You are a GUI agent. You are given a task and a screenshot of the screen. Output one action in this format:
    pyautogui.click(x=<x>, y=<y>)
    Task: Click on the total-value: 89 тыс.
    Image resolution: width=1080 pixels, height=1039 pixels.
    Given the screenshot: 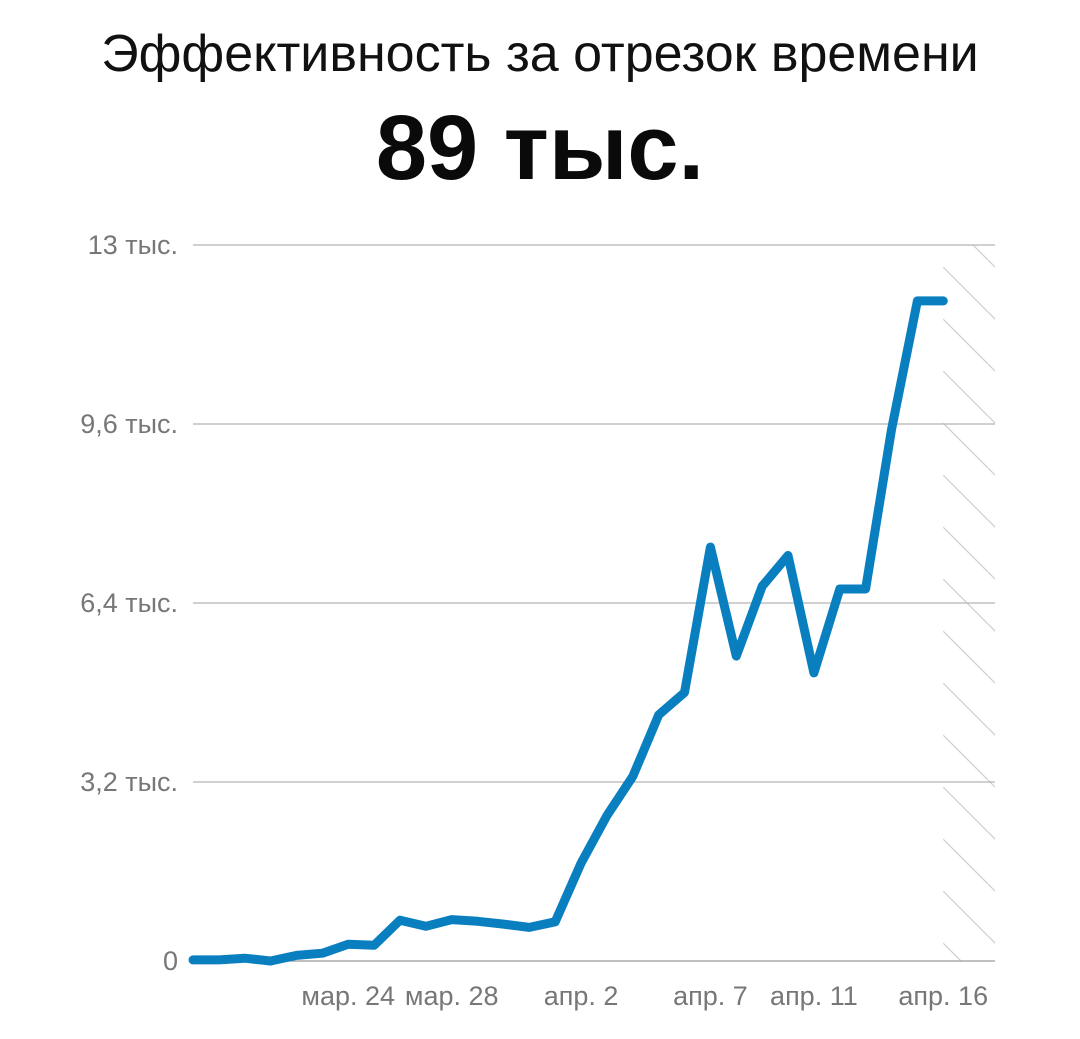 What is the action you would take?
    pyautogui.click(x=540, y=148)
    